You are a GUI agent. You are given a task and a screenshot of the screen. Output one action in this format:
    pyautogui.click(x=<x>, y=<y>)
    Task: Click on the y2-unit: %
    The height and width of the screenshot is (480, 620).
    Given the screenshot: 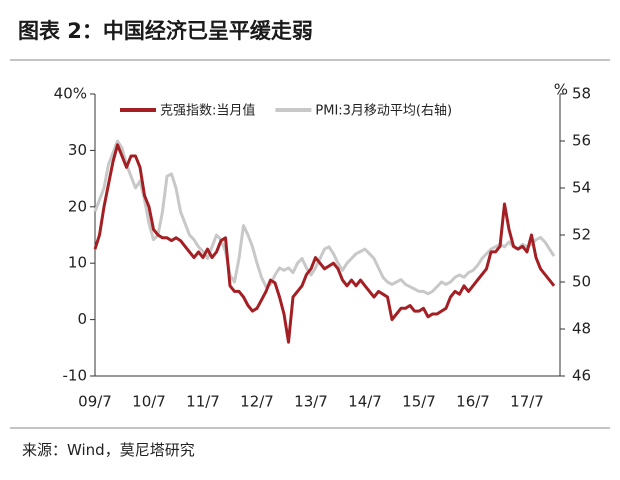 What is the action you would take?
    pyautogui.click(x=561, y=90)
    